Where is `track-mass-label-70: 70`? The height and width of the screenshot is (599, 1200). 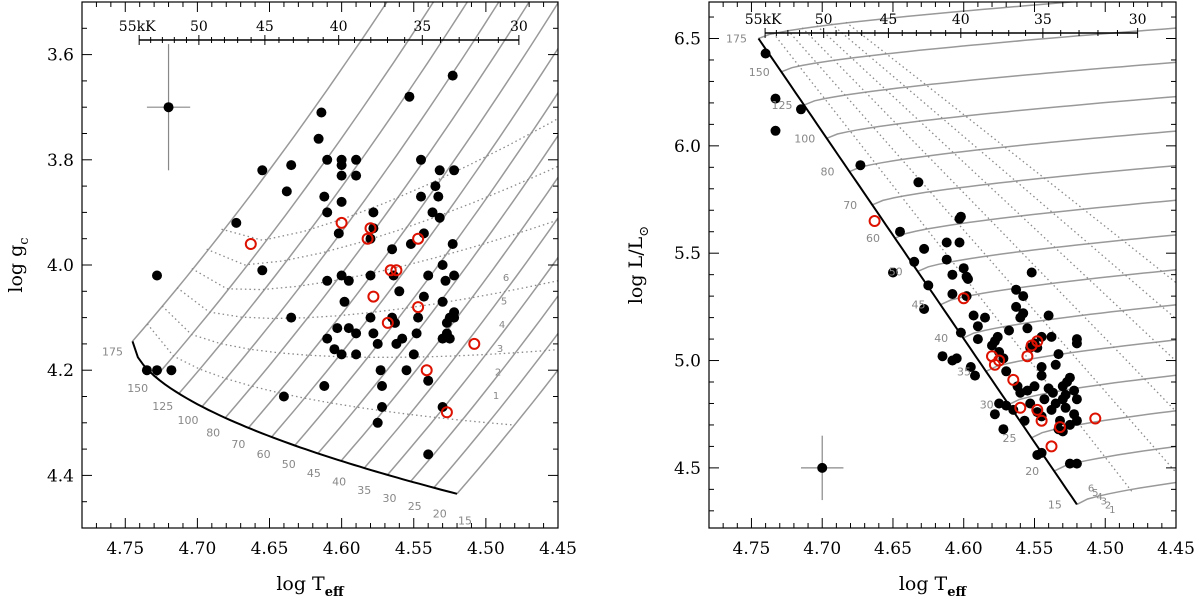 track-mass-label-70: 70 is located at coordinates (238, 444).